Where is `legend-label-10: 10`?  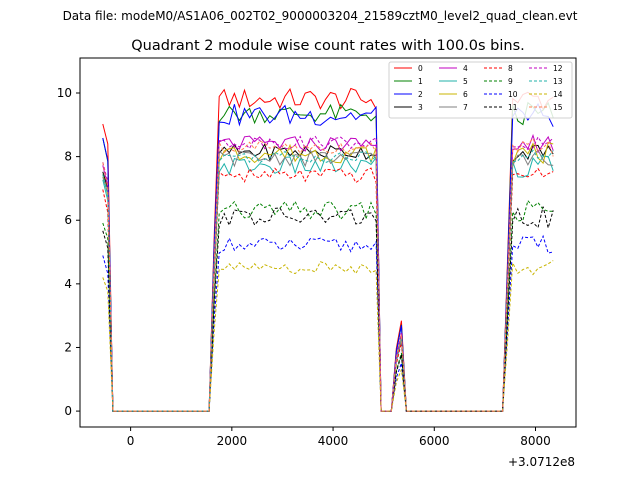 legend-label-10: 10 is located at coordinates (513, 94).